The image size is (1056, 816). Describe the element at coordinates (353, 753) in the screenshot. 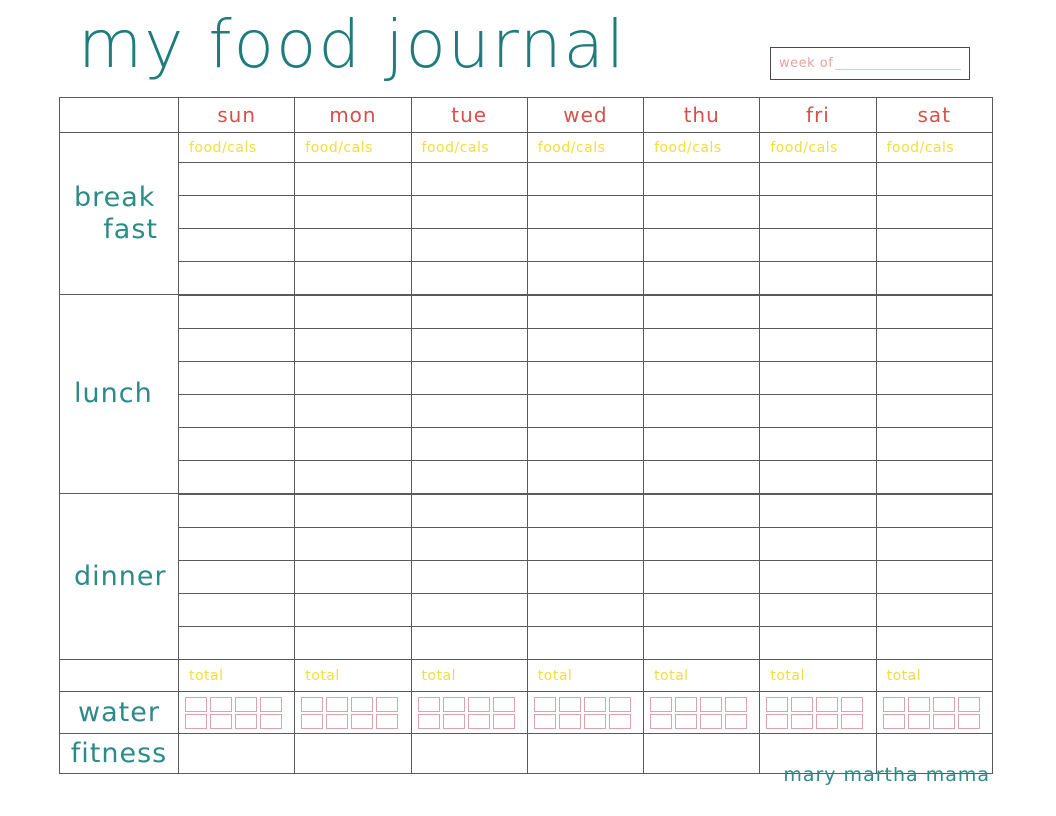

I see `fitness-cell-mon` at that location.